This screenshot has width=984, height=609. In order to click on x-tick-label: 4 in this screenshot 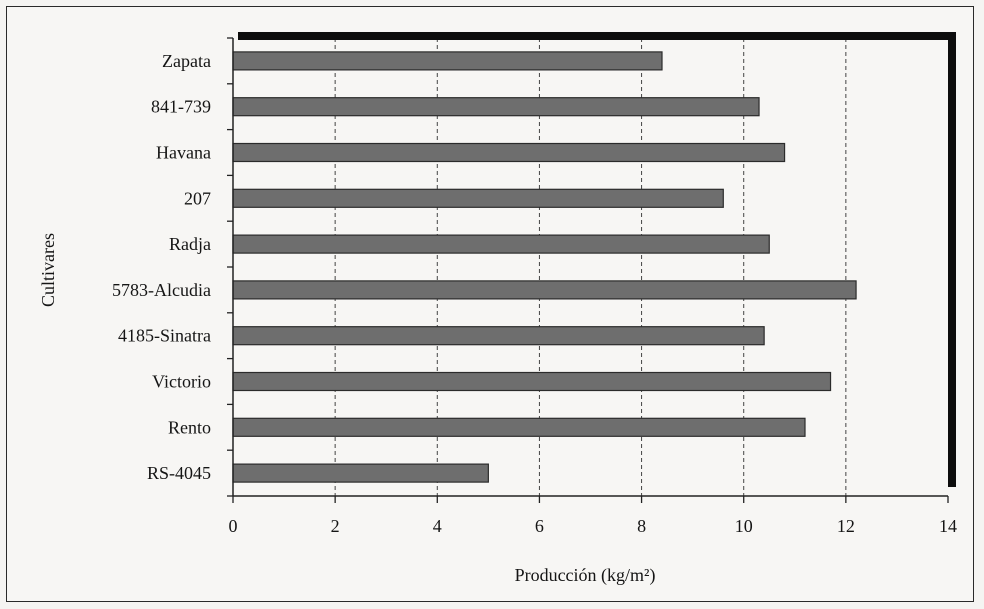, I will do `click(437, 526)`.